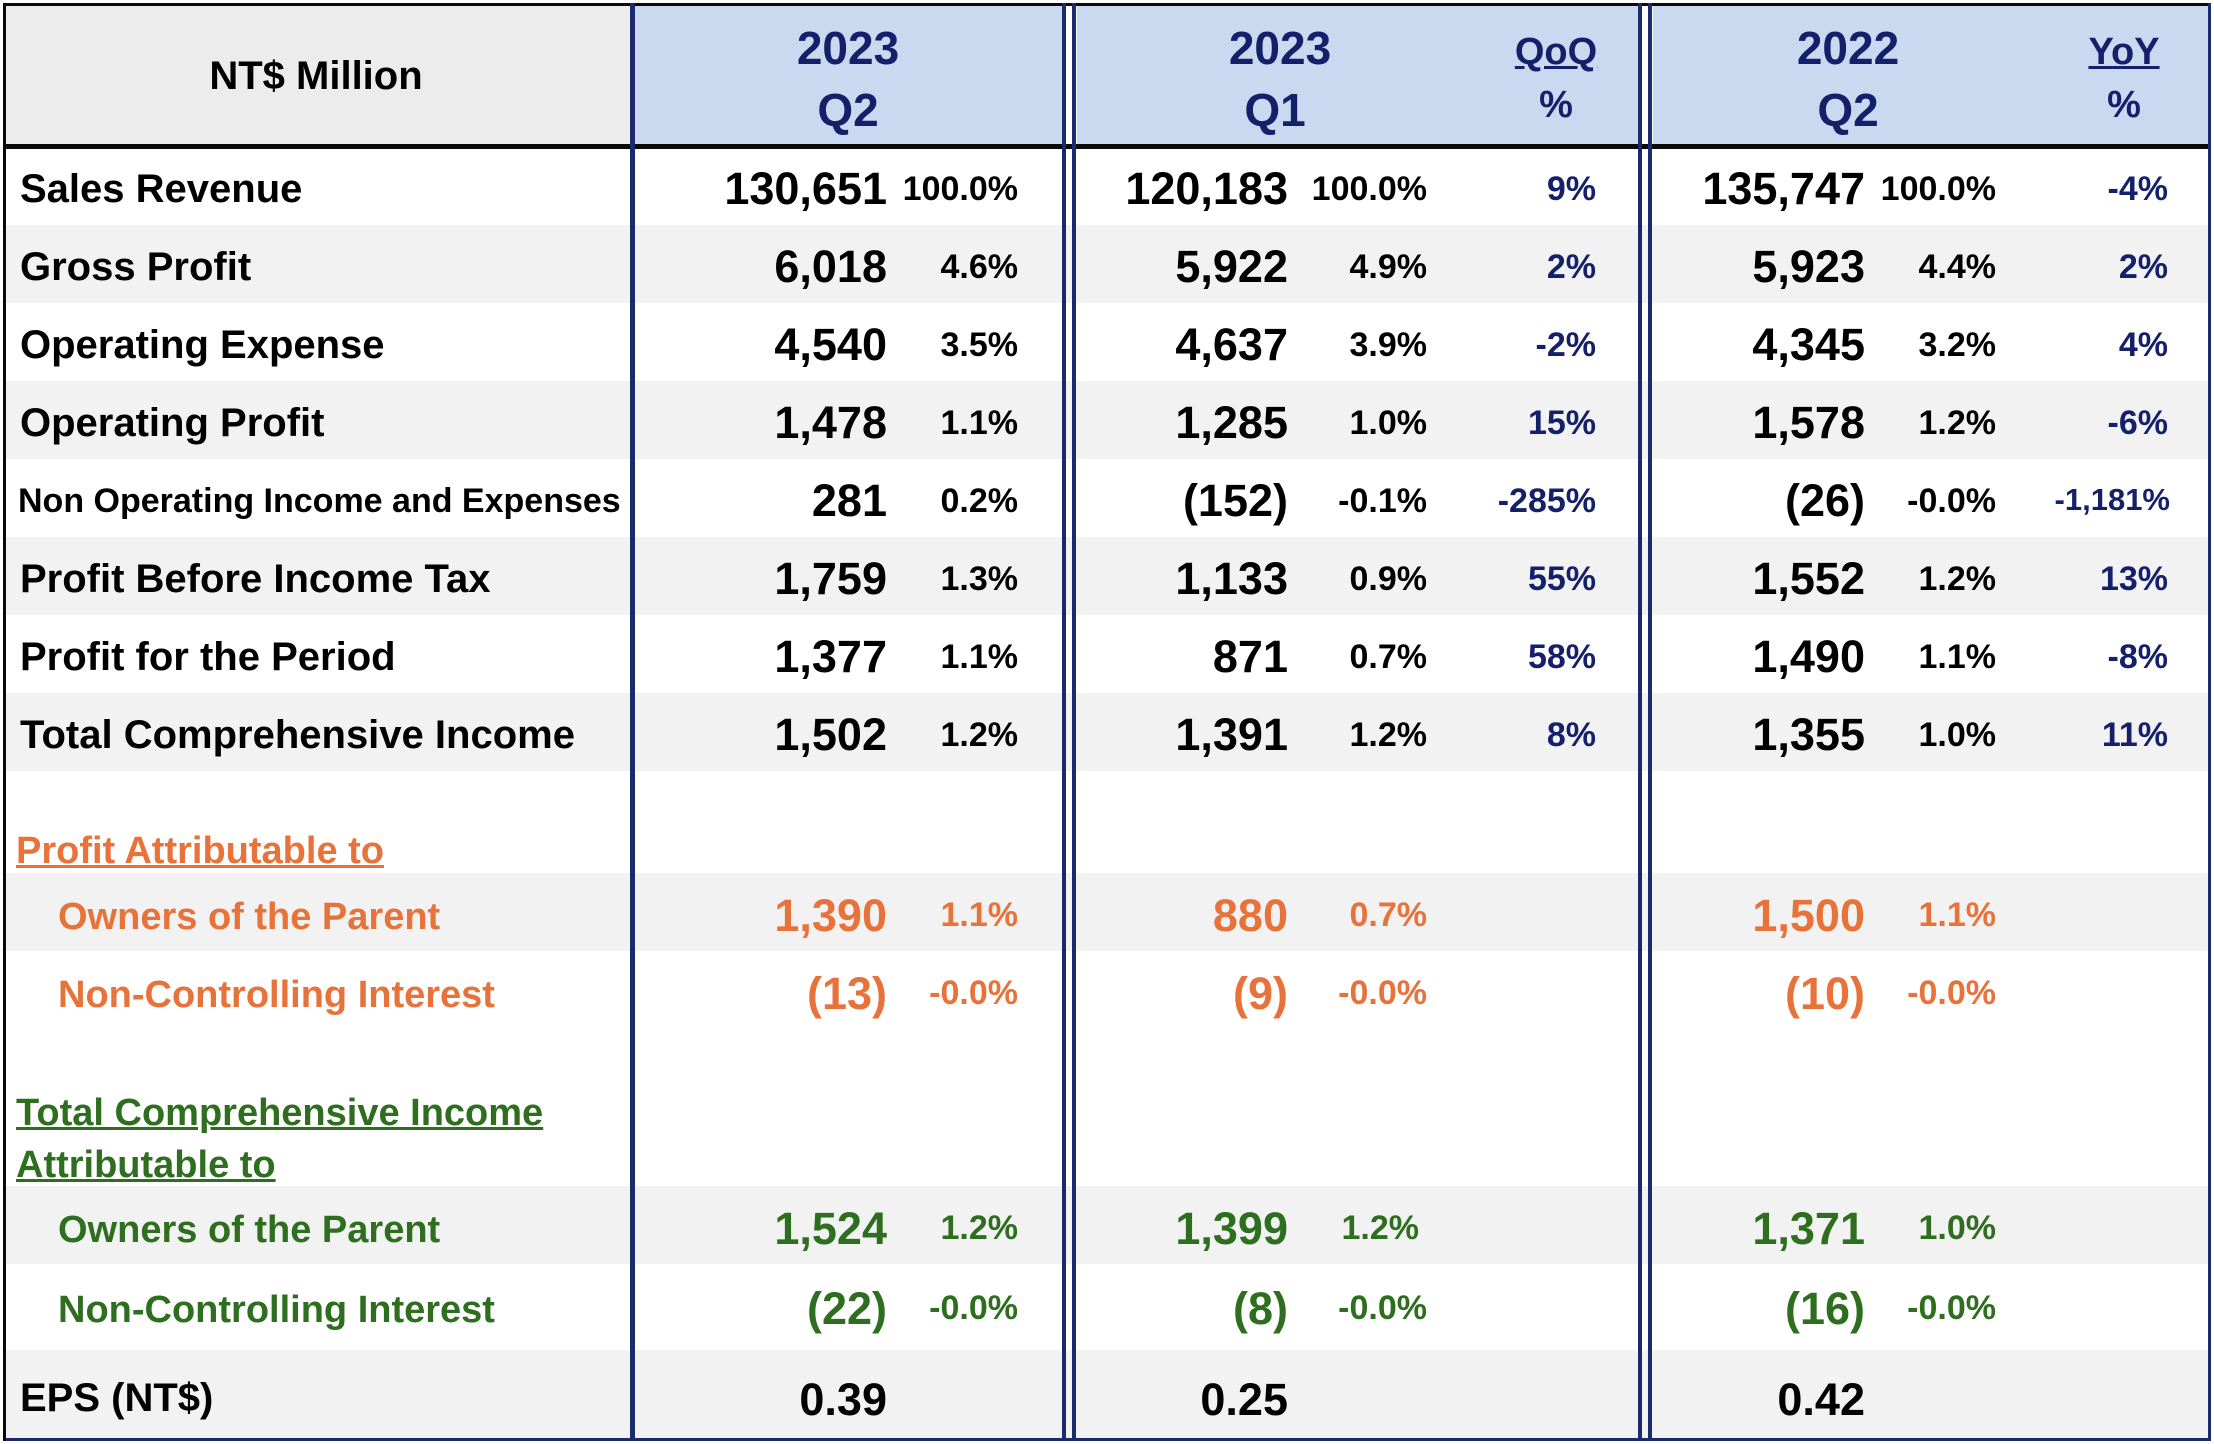 The image size is (2214, 1444). What do you see at coordinates (249, 1230) in the screenshot?
I see `row-label: Owners of the Parent` at bounding box center [249, 1230].